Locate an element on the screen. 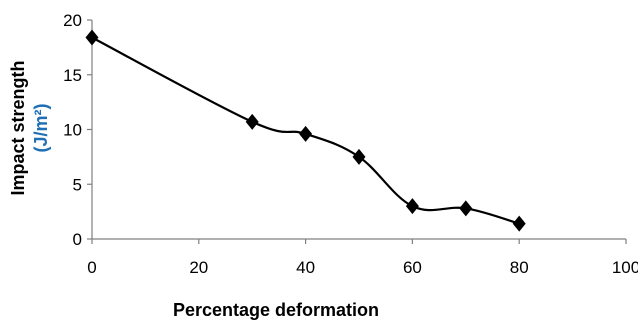 The image size is (638, 322). x-tick-label: 60 is located at coordinates (412, 267).